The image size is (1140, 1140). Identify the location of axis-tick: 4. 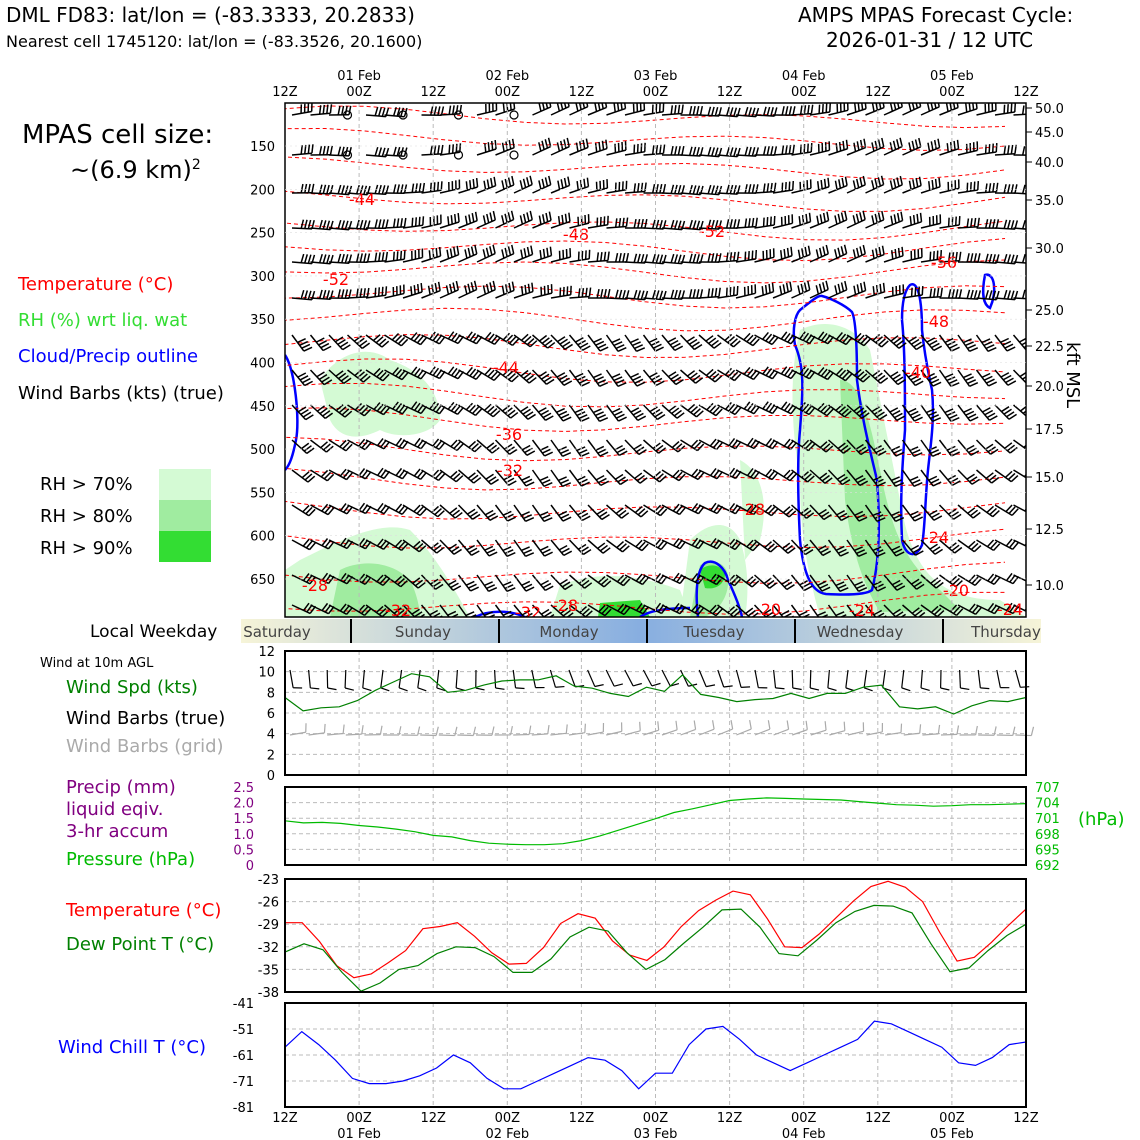
(271, 735).